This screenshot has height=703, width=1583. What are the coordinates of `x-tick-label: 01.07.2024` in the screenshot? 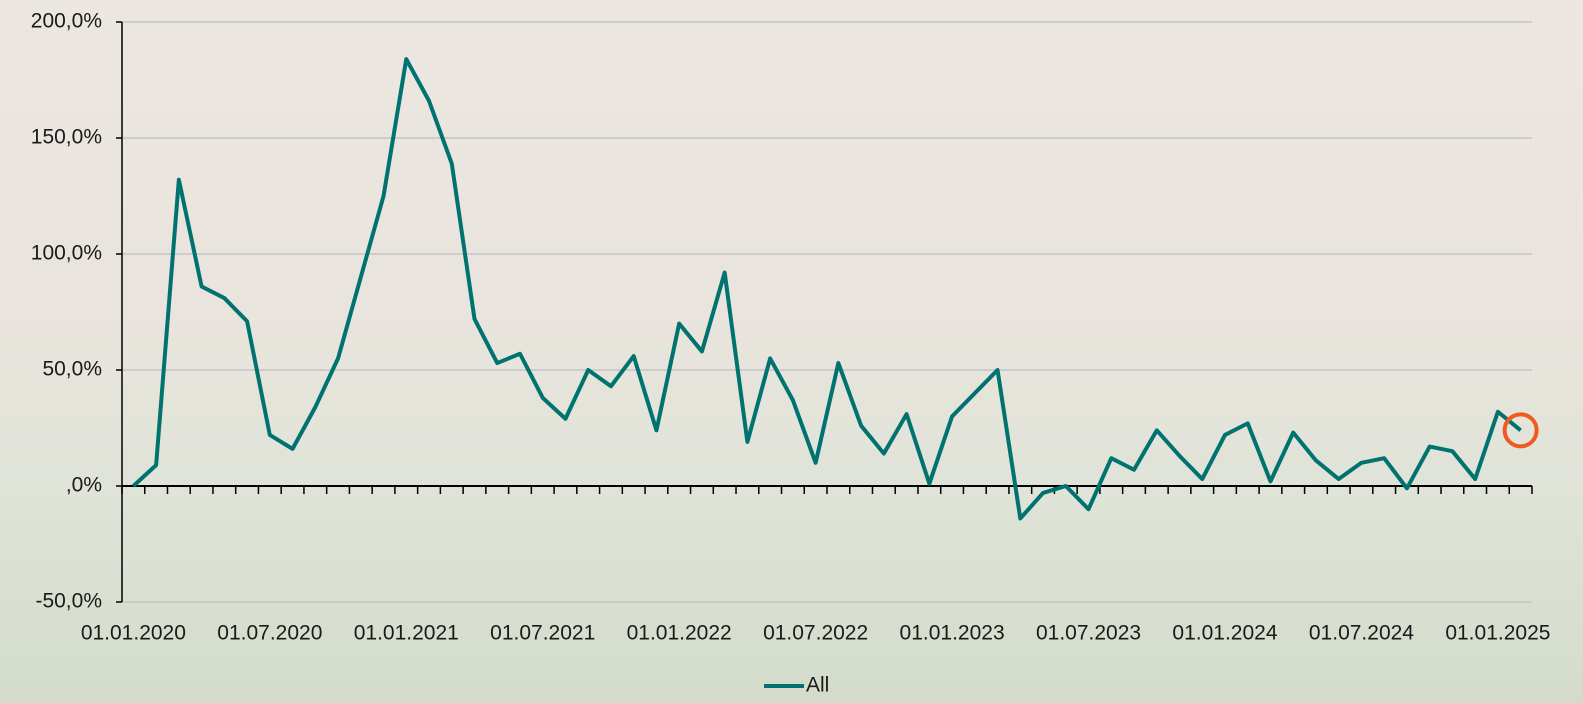 It's located at (1361, 633).